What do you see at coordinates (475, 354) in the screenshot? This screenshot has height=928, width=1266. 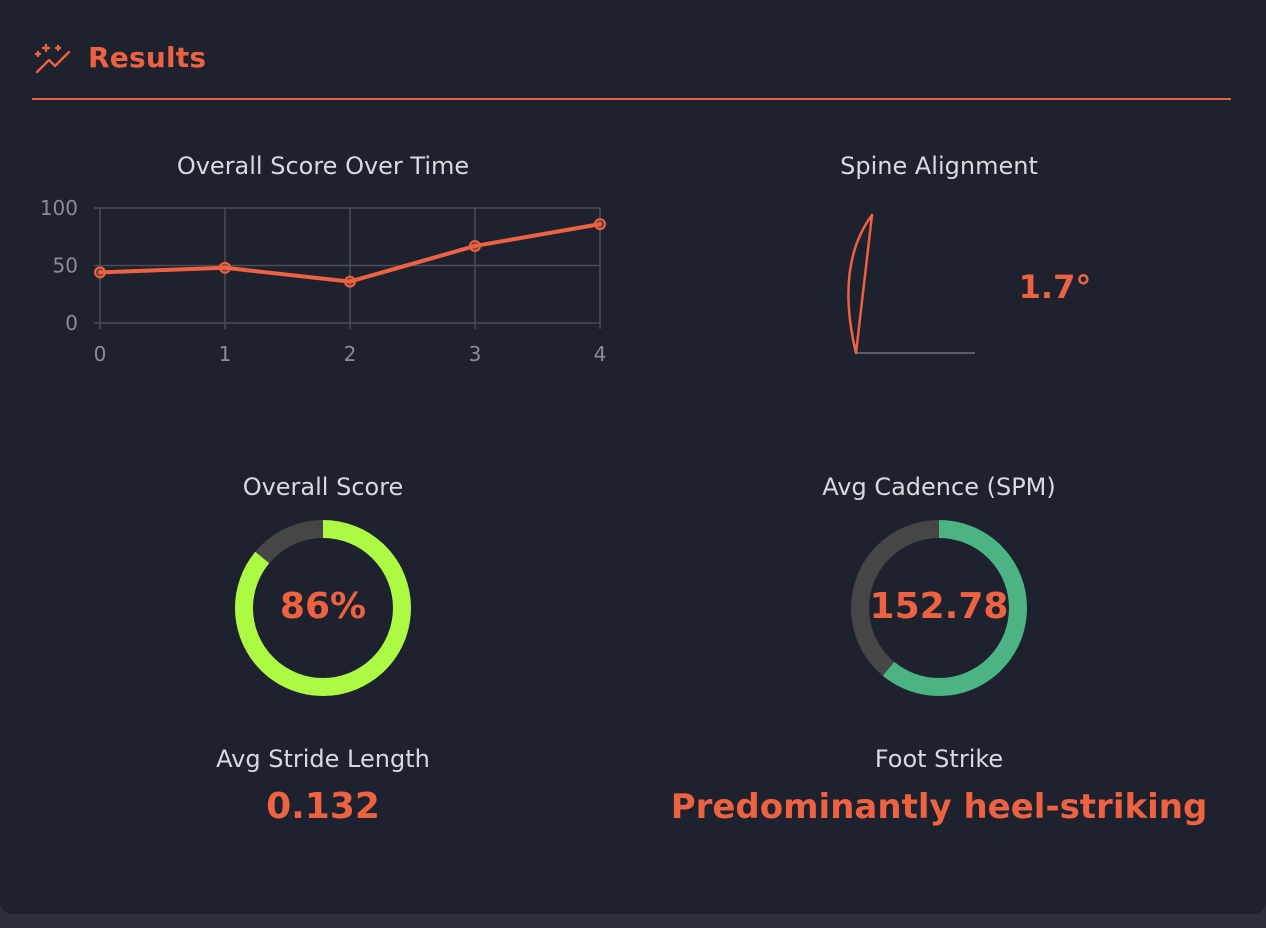 I see `x-tick-label: 3` at bounding box center [475, 354].